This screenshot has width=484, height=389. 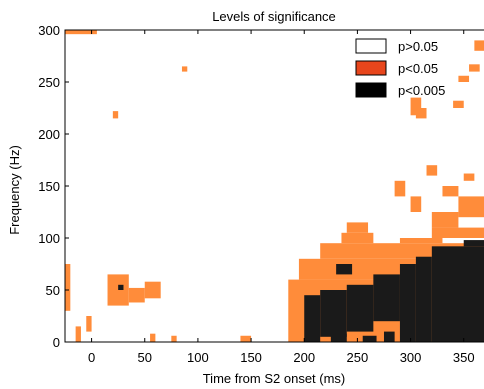 What do you see at coordinates (418, 68) in the screenshot?
I see `legend-label: p<0.05` at bounding box center [418, 68].